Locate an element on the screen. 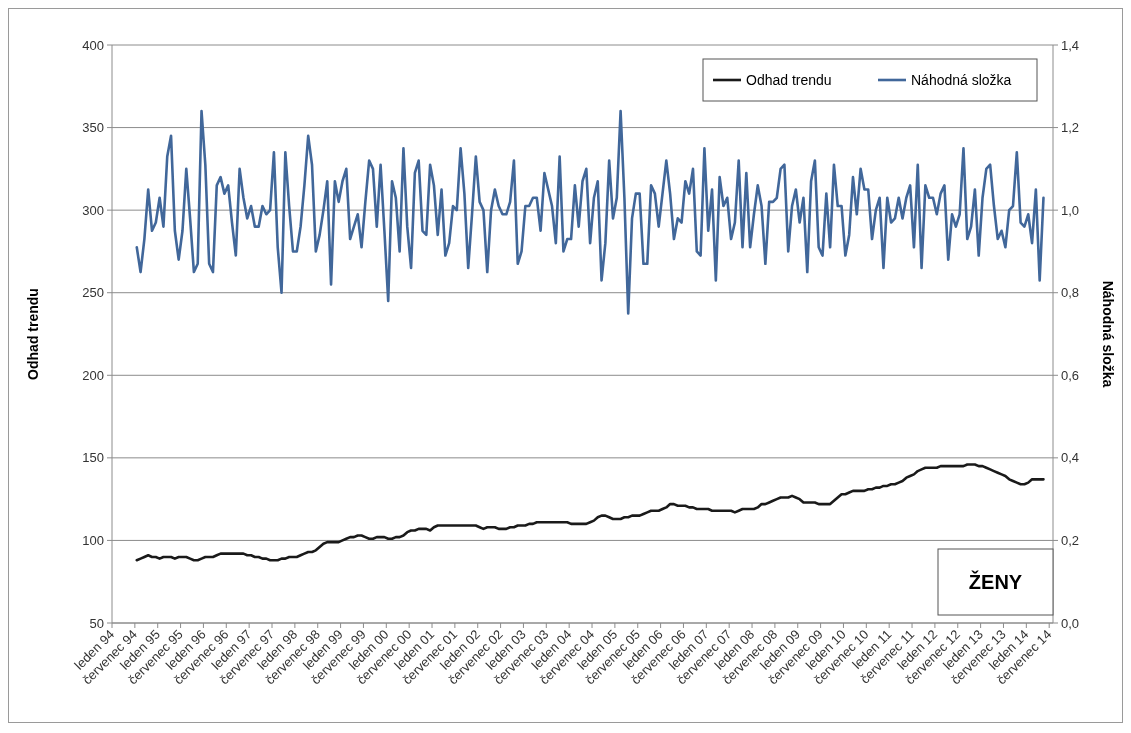 Image resolution: width=1131 pixels, height=733 pixels. y2-tick-label: 0,4 is located at coordinates (1070, 458).